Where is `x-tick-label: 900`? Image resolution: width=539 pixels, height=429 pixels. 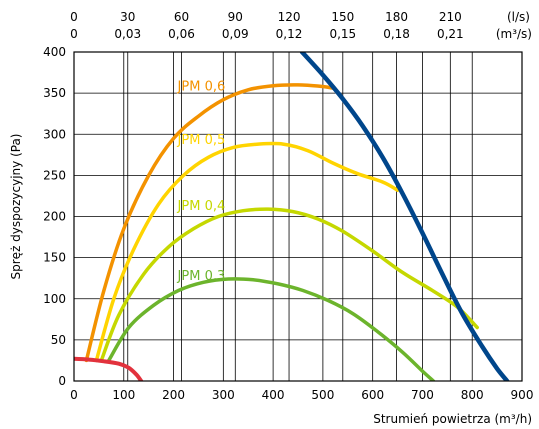 x-tick-label: 900 is located at coordinates (522, 395).